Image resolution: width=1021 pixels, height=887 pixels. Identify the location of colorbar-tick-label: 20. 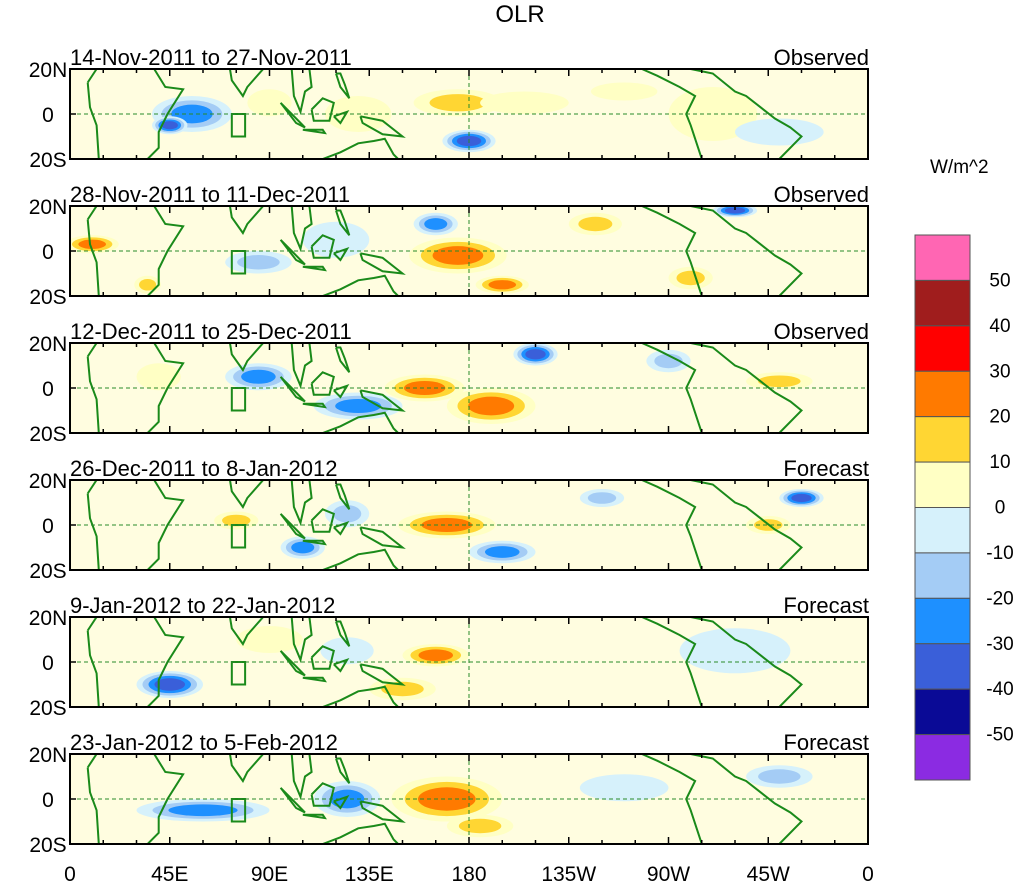
(999, 417).